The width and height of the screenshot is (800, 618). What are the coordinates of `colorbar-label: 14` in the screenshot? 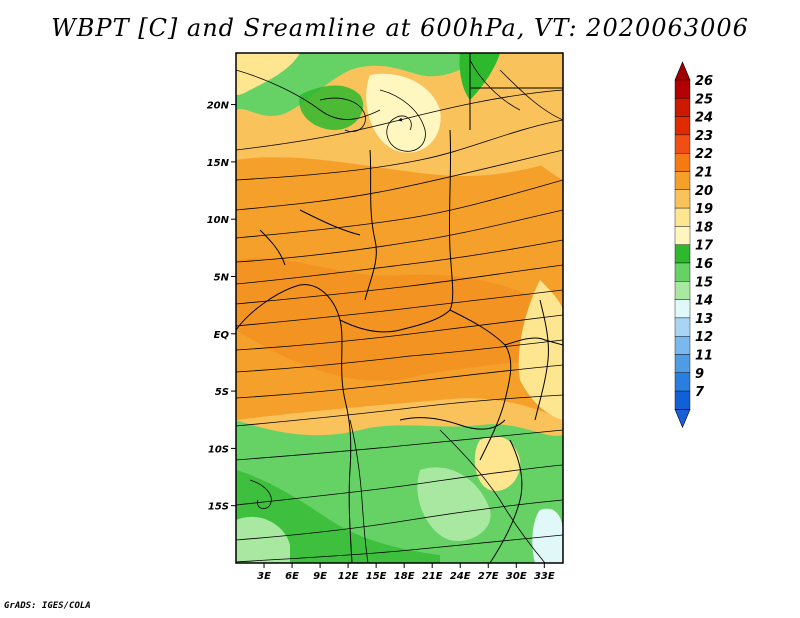 It's located at (704, 301).